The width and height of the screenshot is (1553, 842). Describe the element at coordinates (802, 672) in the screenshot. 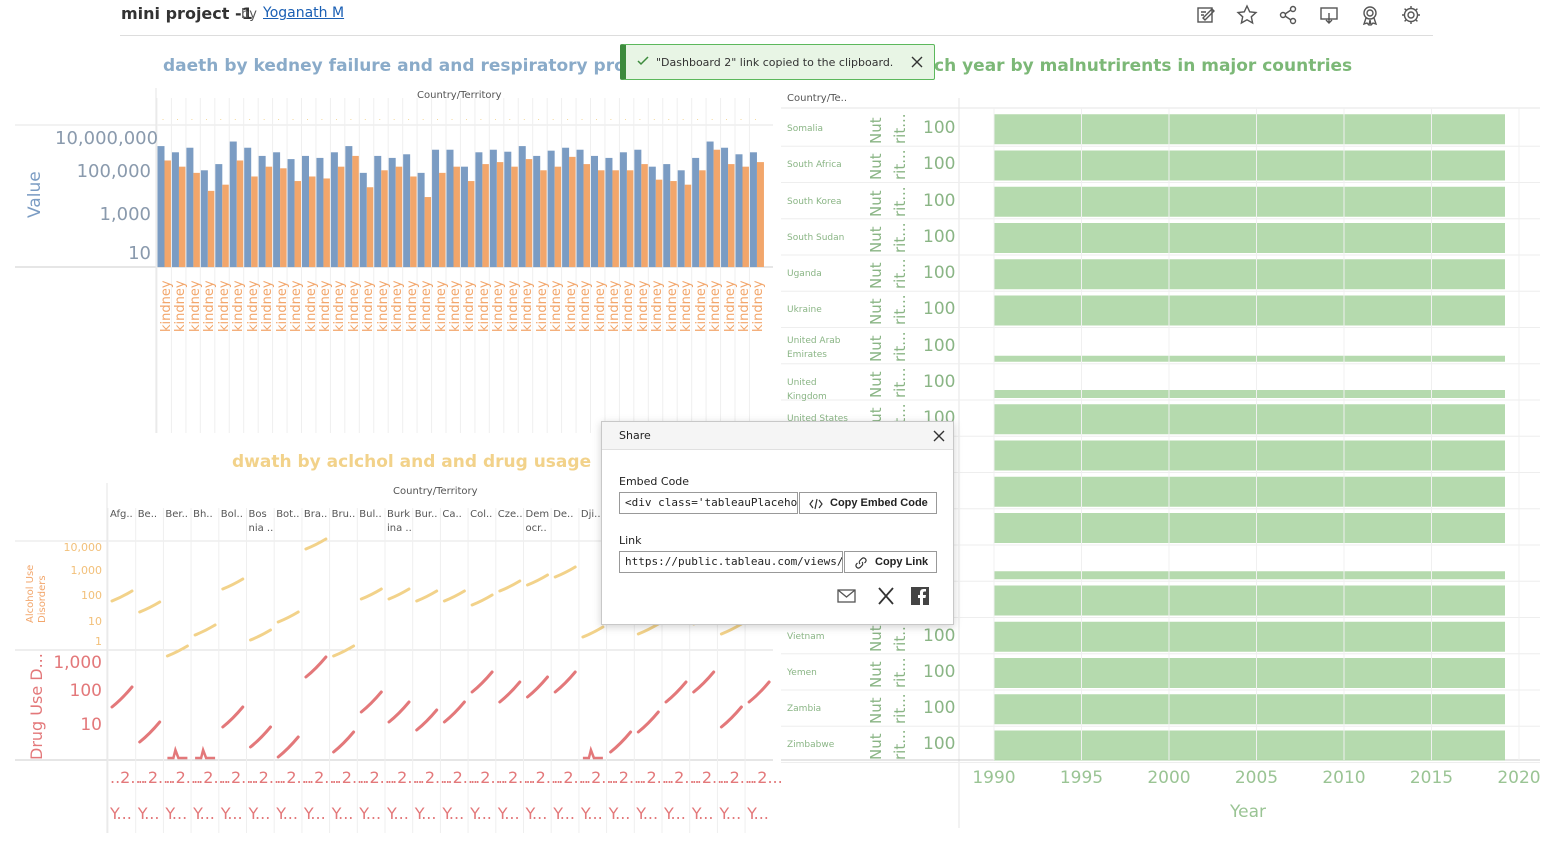

I see `malnutrition-country-label: Yemen` at that location.